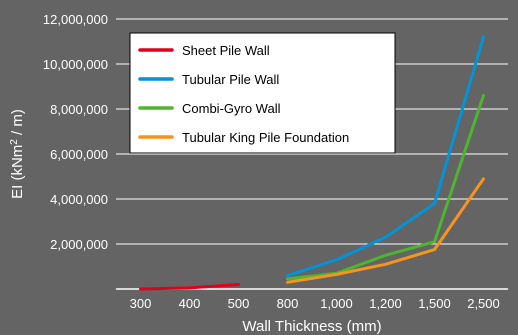 The height and width of the screenshot is (335, 518). What do you see at coordinates (79, 244) in the screenshot?
I see `y-tick-label: 2,000,000` at bounding box center [79, 244].